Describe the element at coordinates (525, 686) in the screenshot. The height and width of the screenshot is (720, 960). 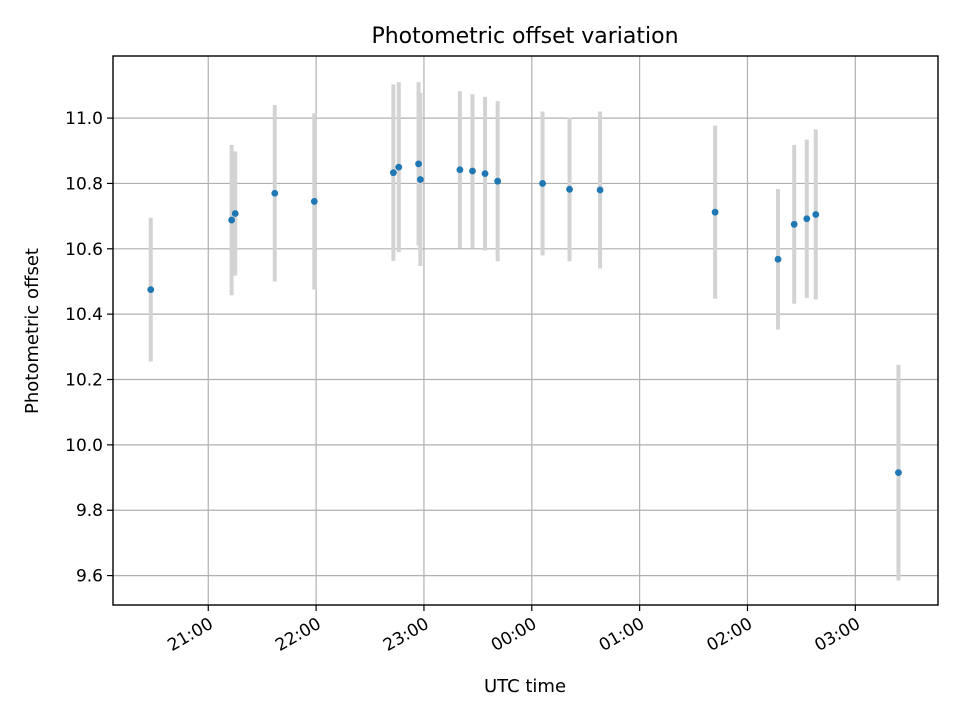
I see `x-axis-label: UTC time` at that location.